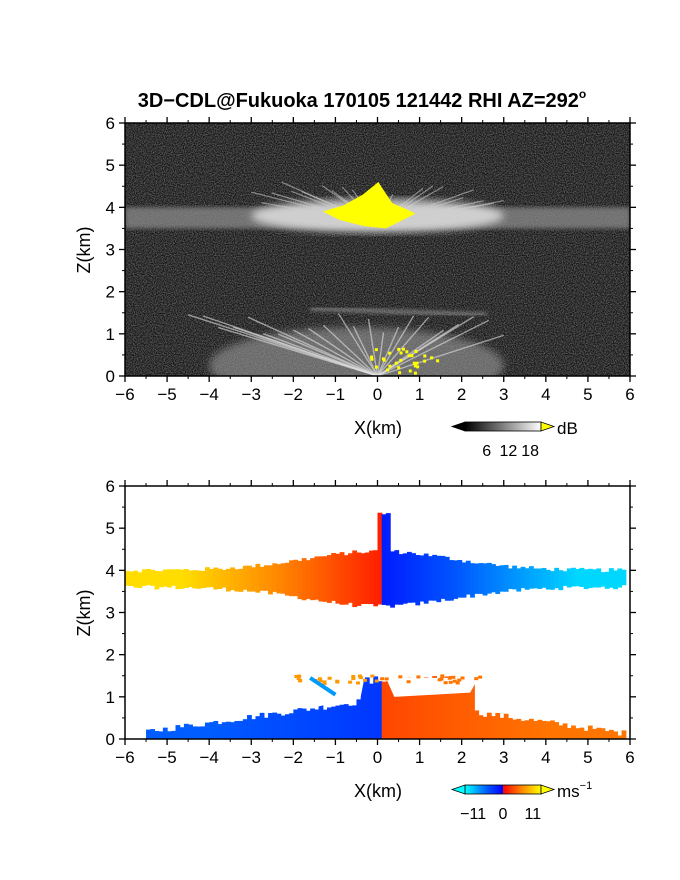  What do you see at coordinates (458, 426) in the screenshot?
I see `reflectivity-colorbar-under-arrow` at bounding box center [458, 426].